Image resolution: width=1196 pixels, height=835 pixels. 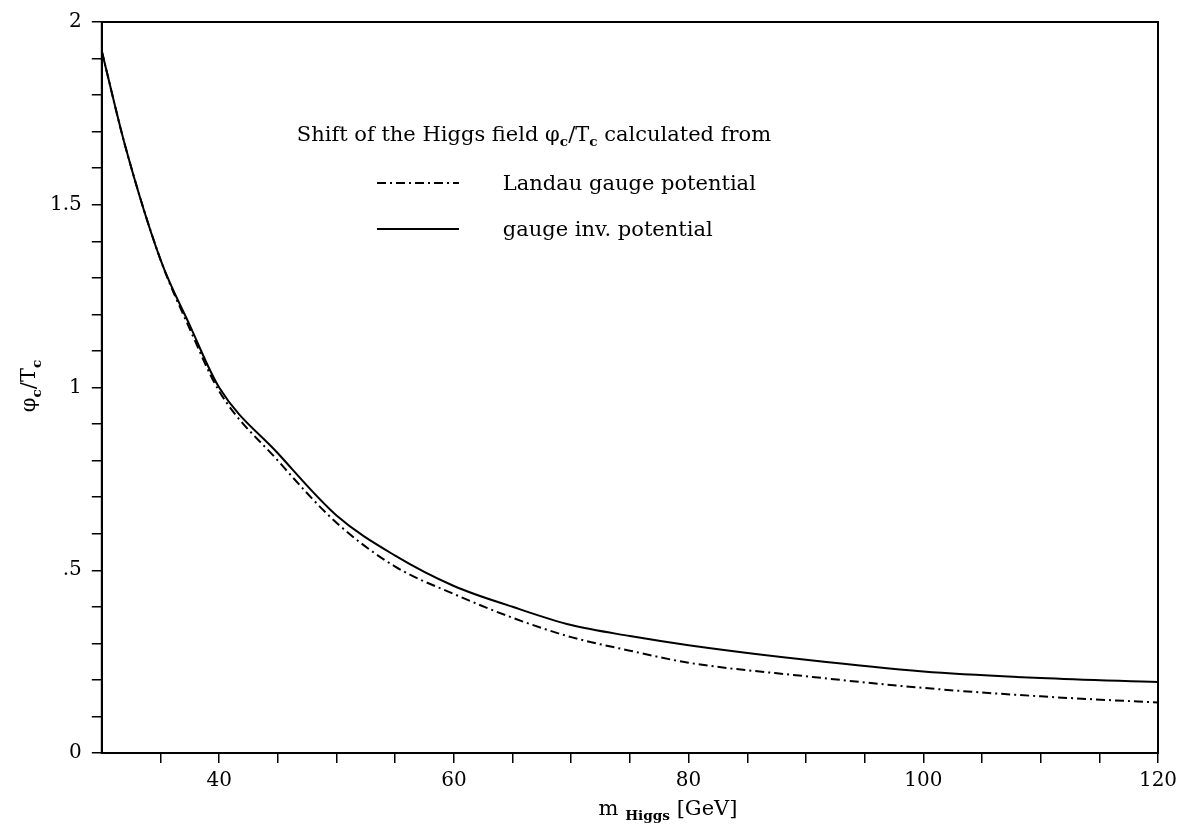 What do you see at coordinates (72, 568) in the screenshot?
I see `y-tick-label: .5` at bounding box center [72, 568].